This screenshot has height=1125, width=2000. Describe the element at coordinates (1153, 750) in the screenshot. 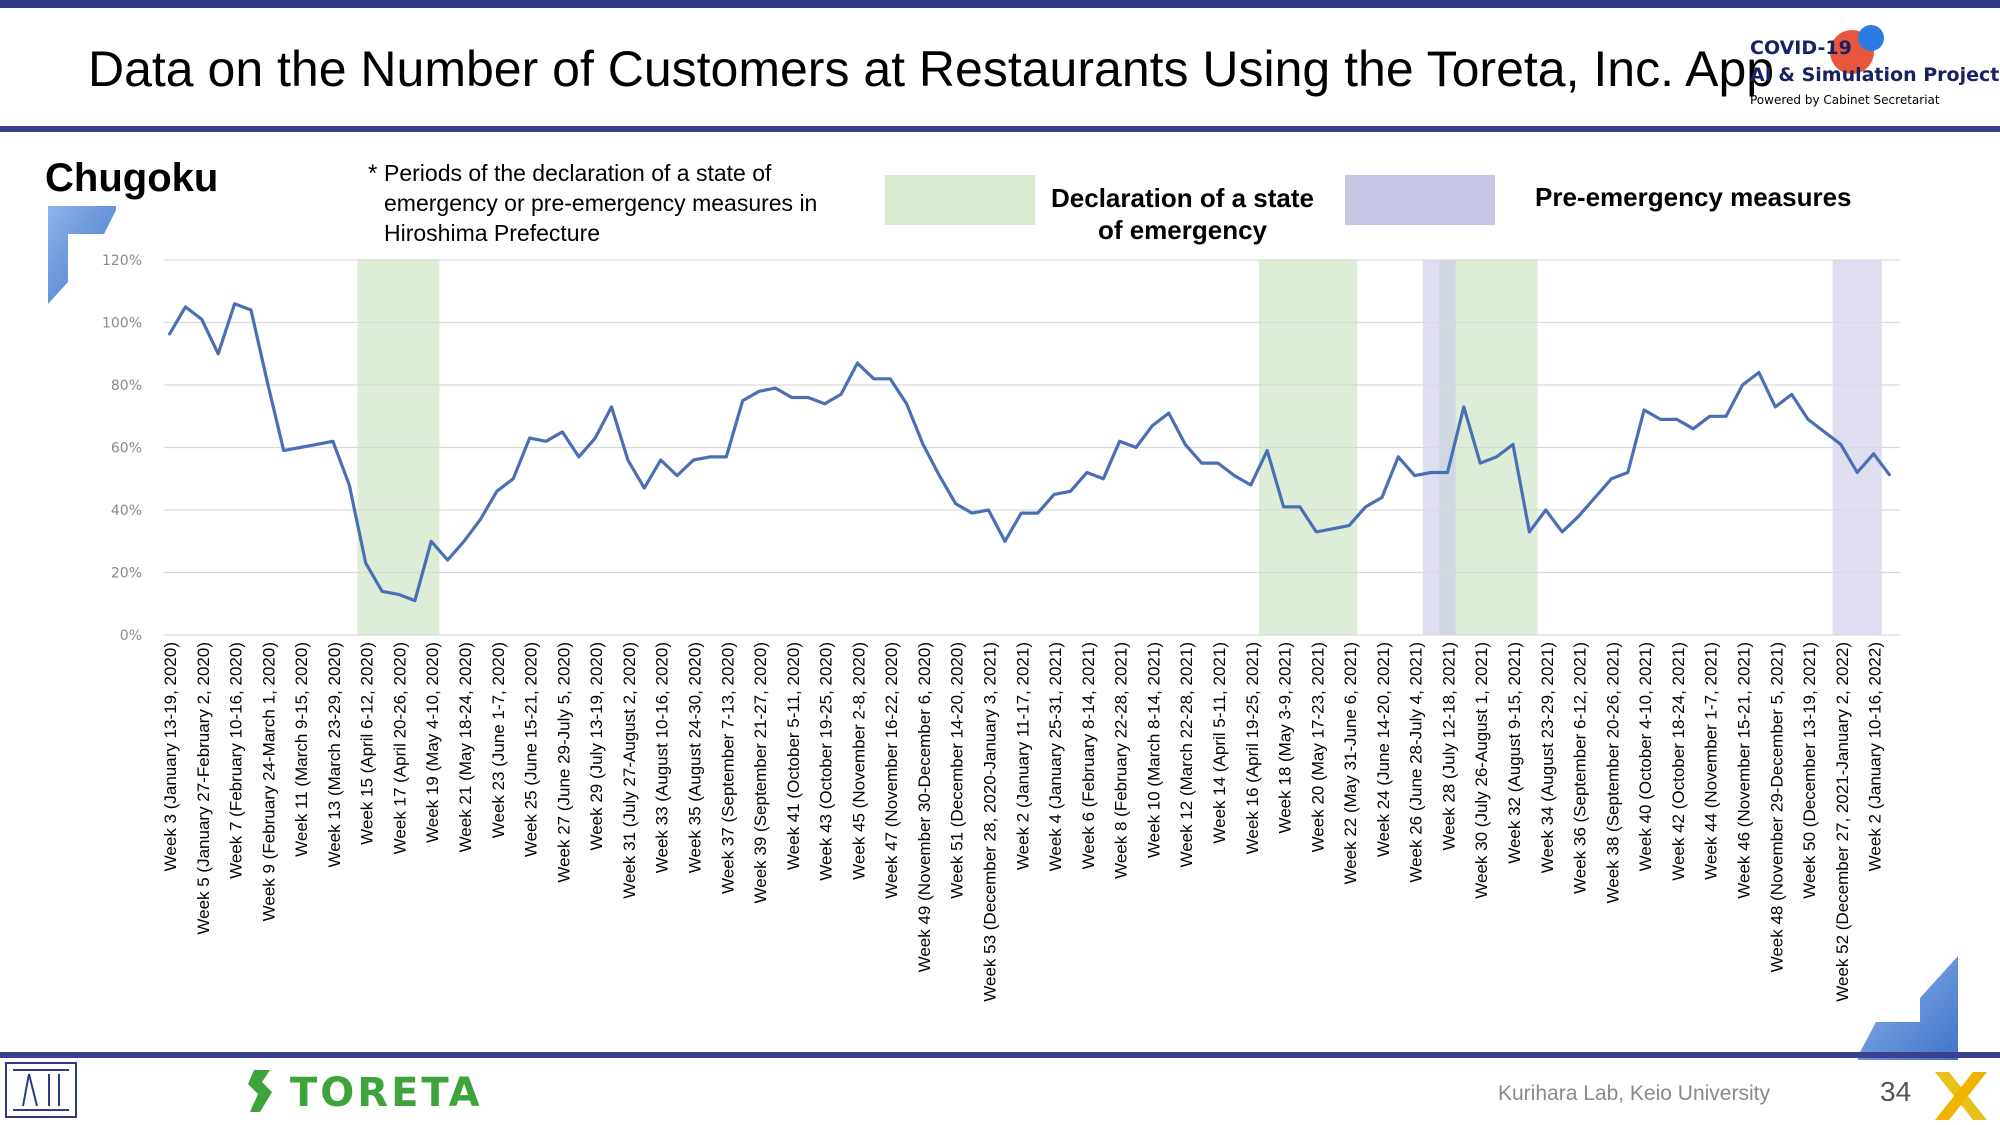

I see `x-tick-label: Week 10 (March 8-14, 2021)` at that location.